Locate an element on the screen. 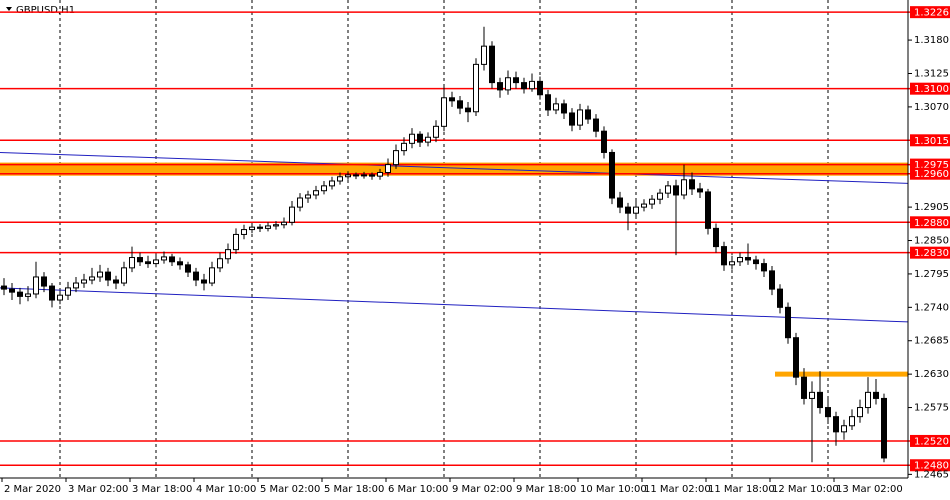 Image resolution: width=950 pixels, height=500 pixels. x-tick-label: 9 Mar 02:00 is located at coordinates (482, 489).